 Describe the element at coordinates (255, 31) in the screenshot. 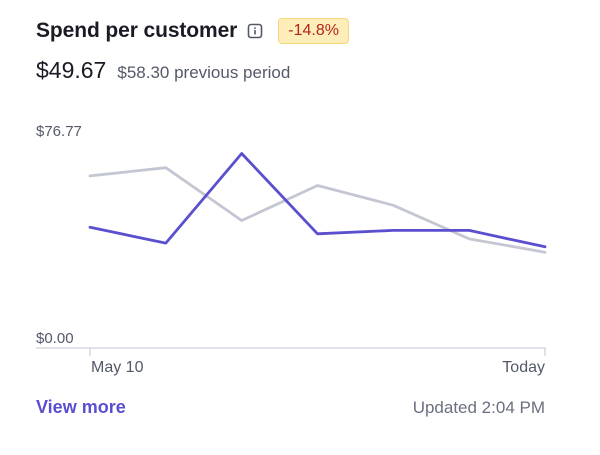

I see `info-icon` at that location.